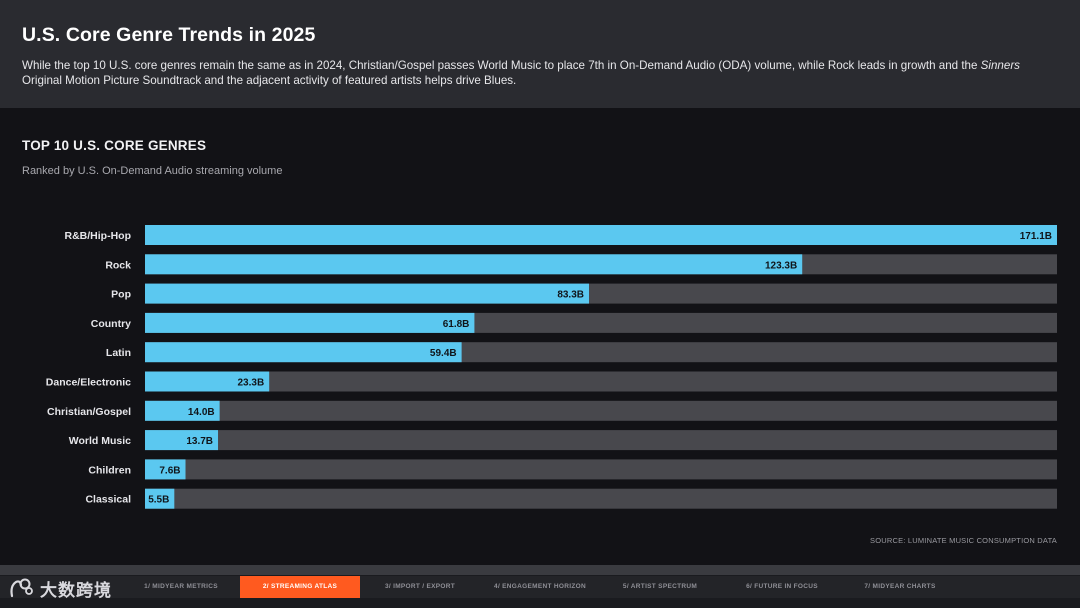 The height and width of the screenshot is (608, 1080). I want to click on watermark-logo-icon, so click(21, 588).